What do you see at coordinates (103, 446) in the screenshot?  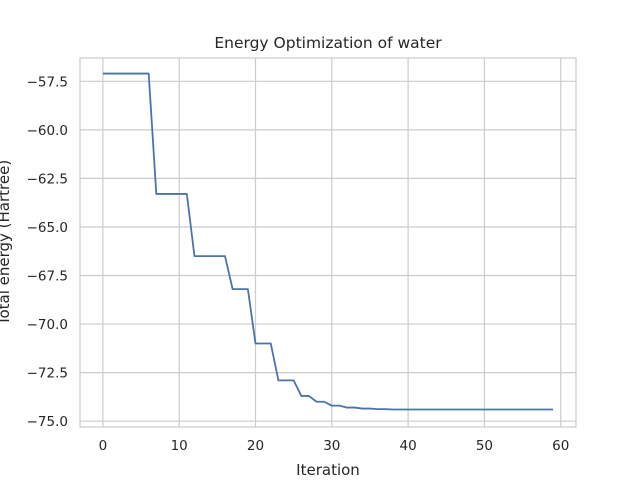 I see `x-tick-label: 0` at bounding box center [103, 446].